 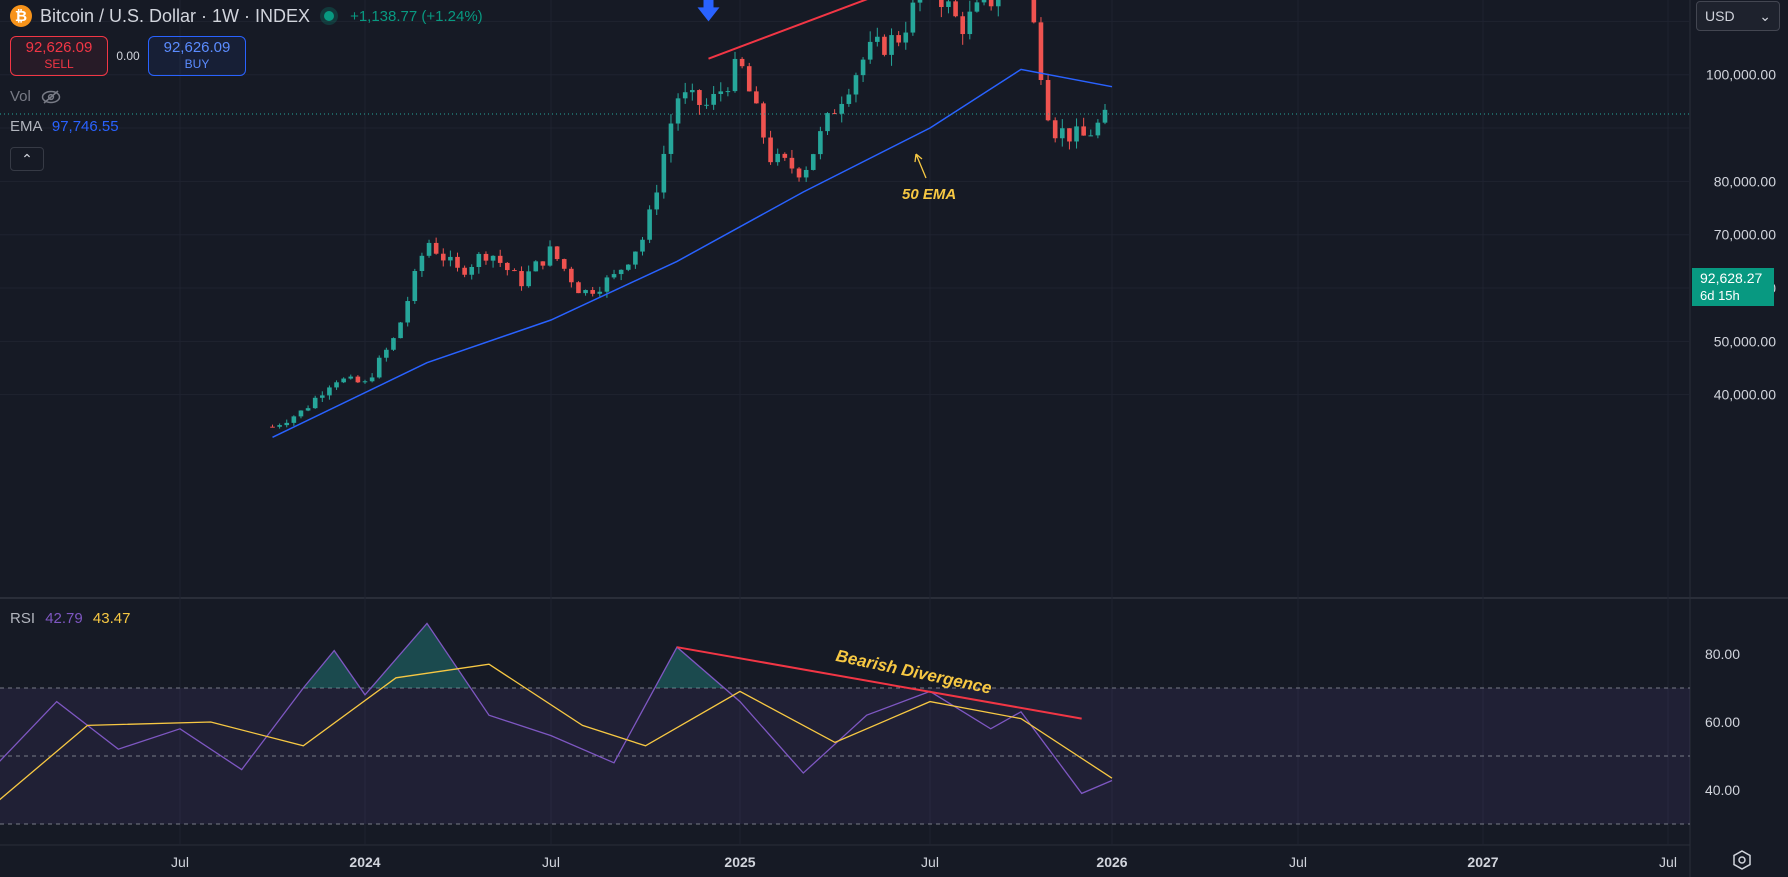 I want to click on eye-hidden-icon, so click(x=51, y=96).